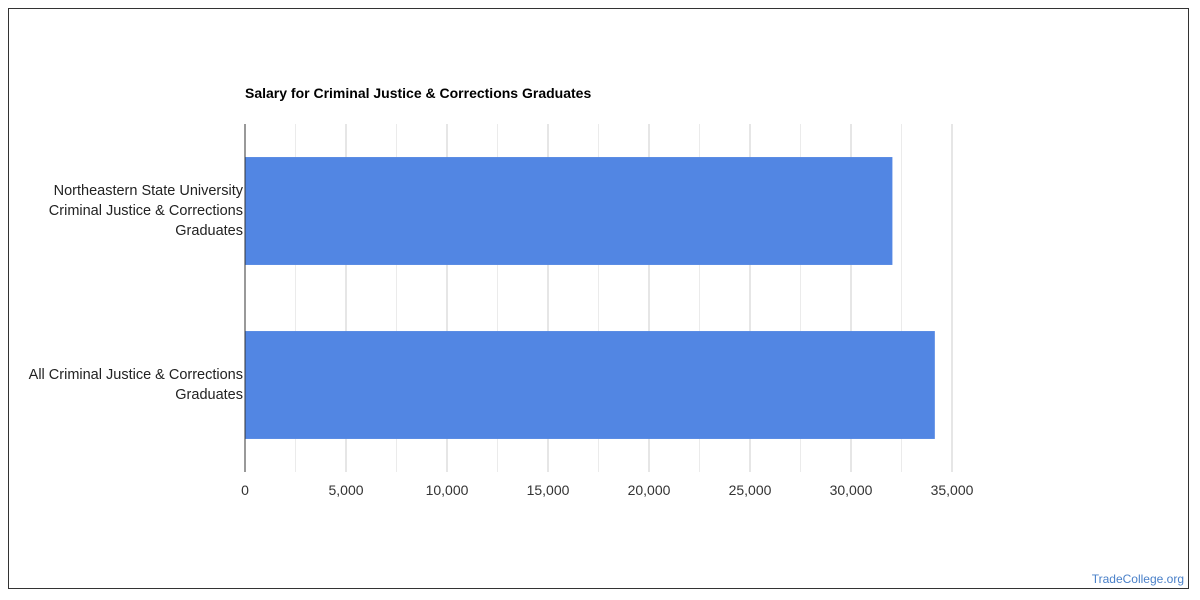  I want to click on x-tick-label: 25,000, so click(750, 490).